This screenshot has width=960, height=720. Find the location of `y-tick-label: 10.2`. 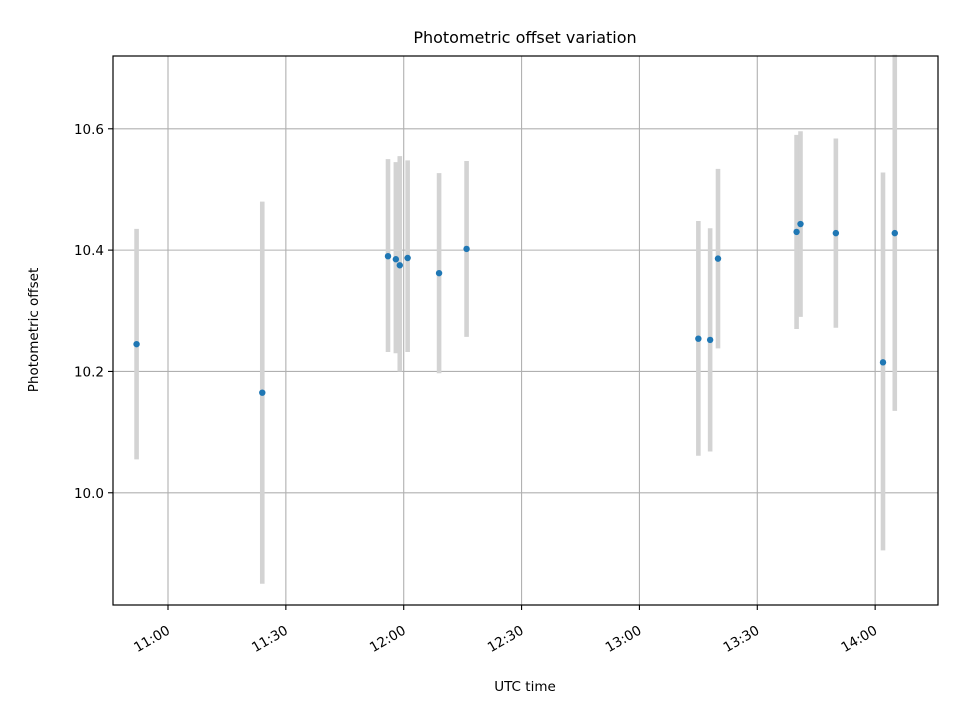

y-tick-label: 10.2 is located at coordinates (89, 372).